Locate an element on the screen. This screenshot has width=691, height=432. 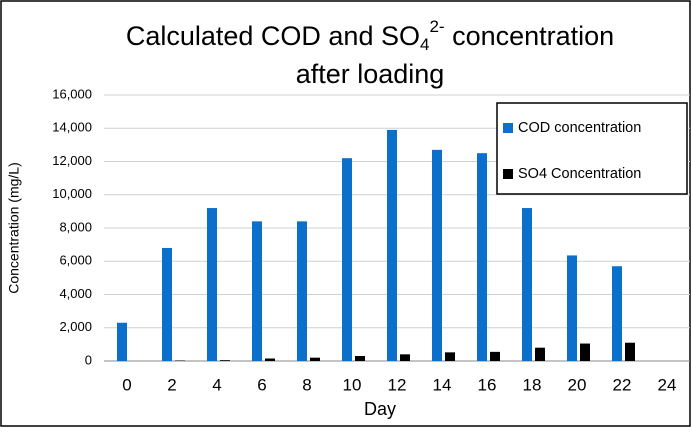
x-tick-label: 24 is located at coordinates (667, 384).